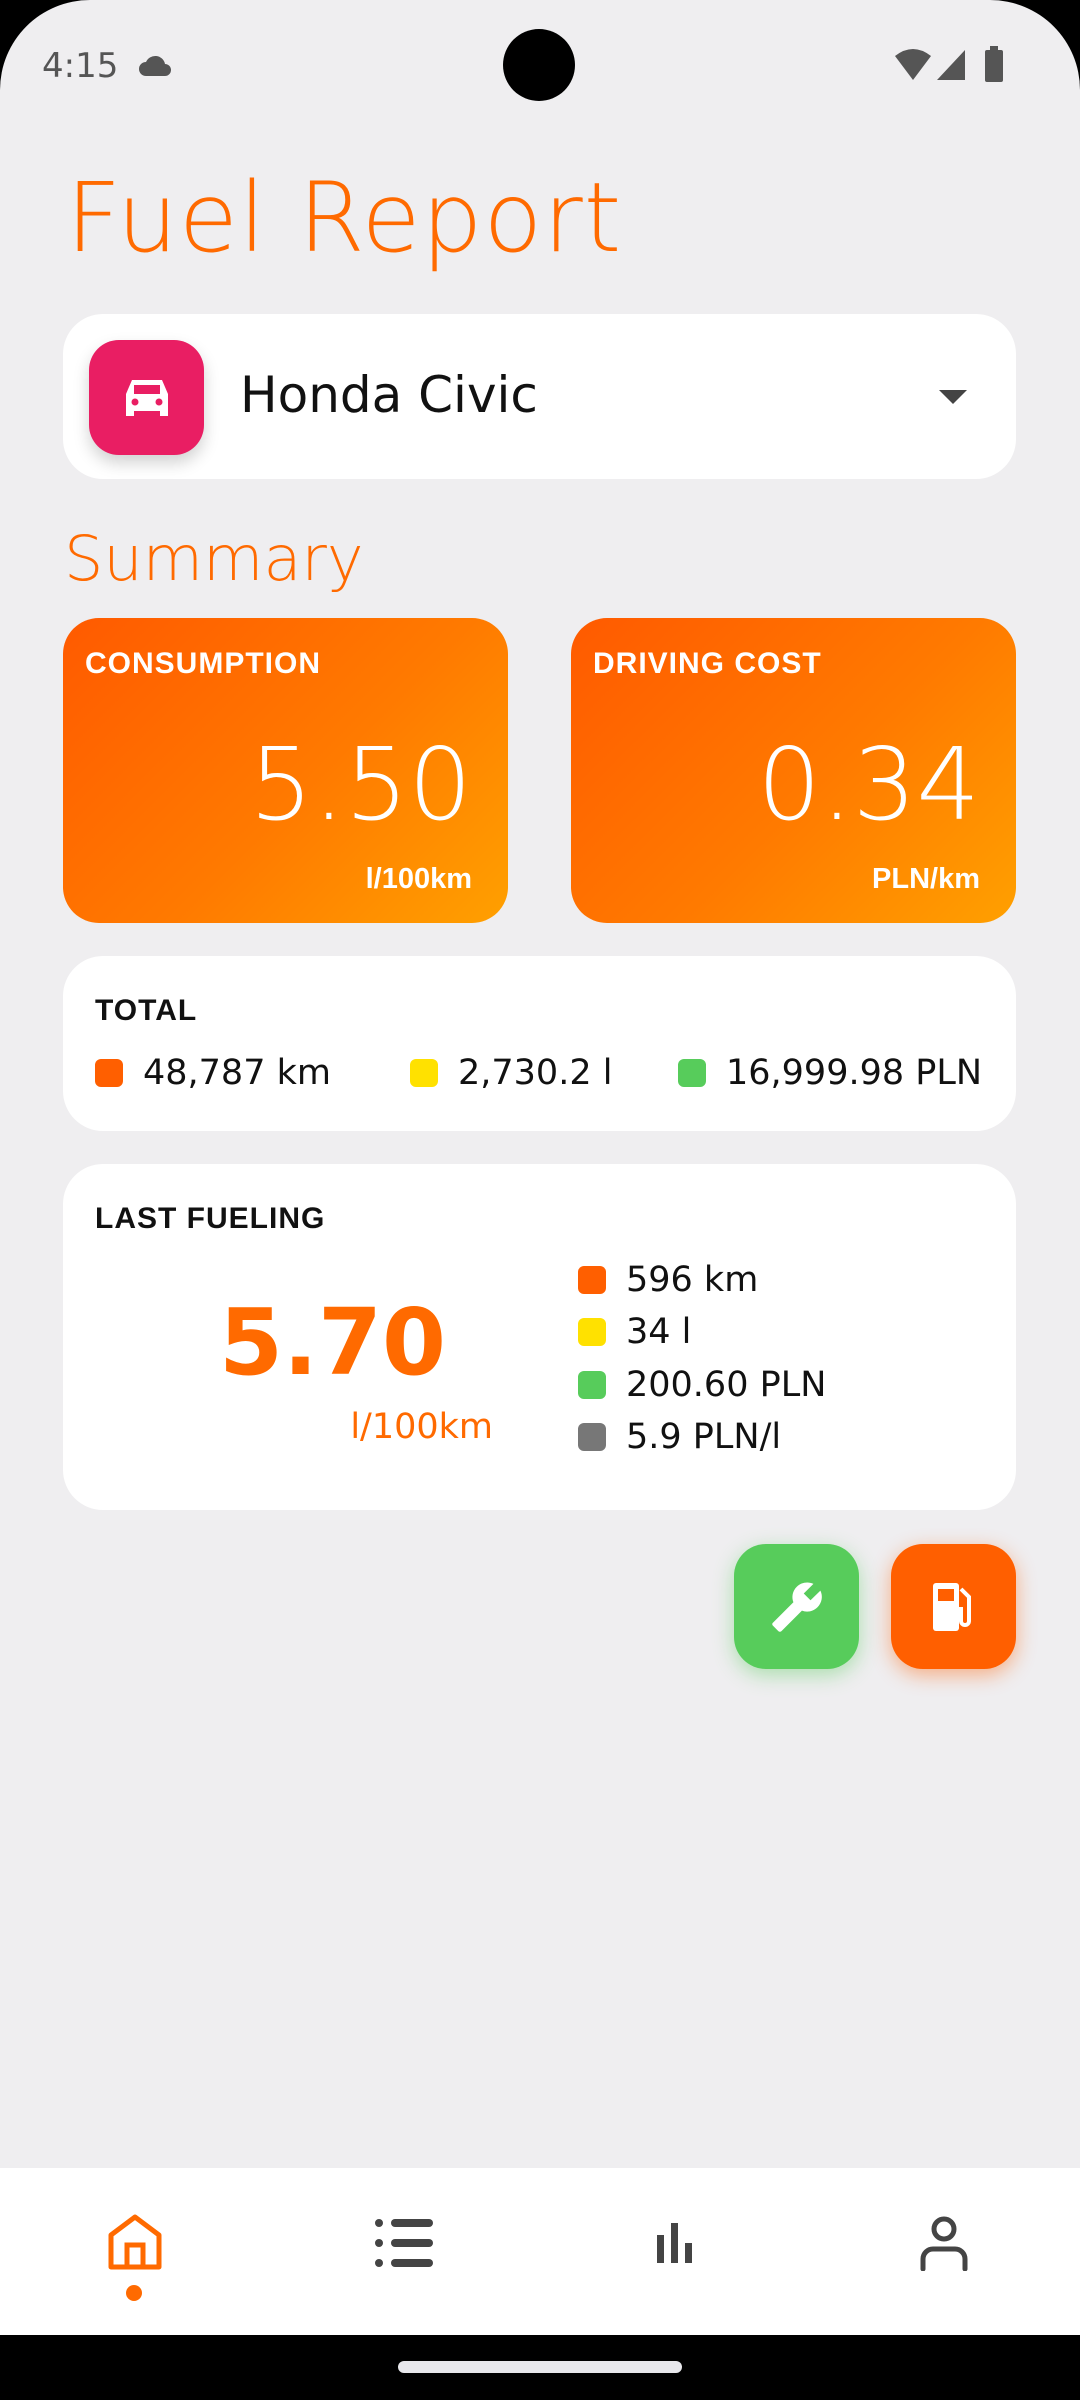 The height and width of the screenshot is (2400, 1080). What do you see at coordinates (155, 65) in the screenshot?
I see `cloud-icon` at bounding box center [155, 65].